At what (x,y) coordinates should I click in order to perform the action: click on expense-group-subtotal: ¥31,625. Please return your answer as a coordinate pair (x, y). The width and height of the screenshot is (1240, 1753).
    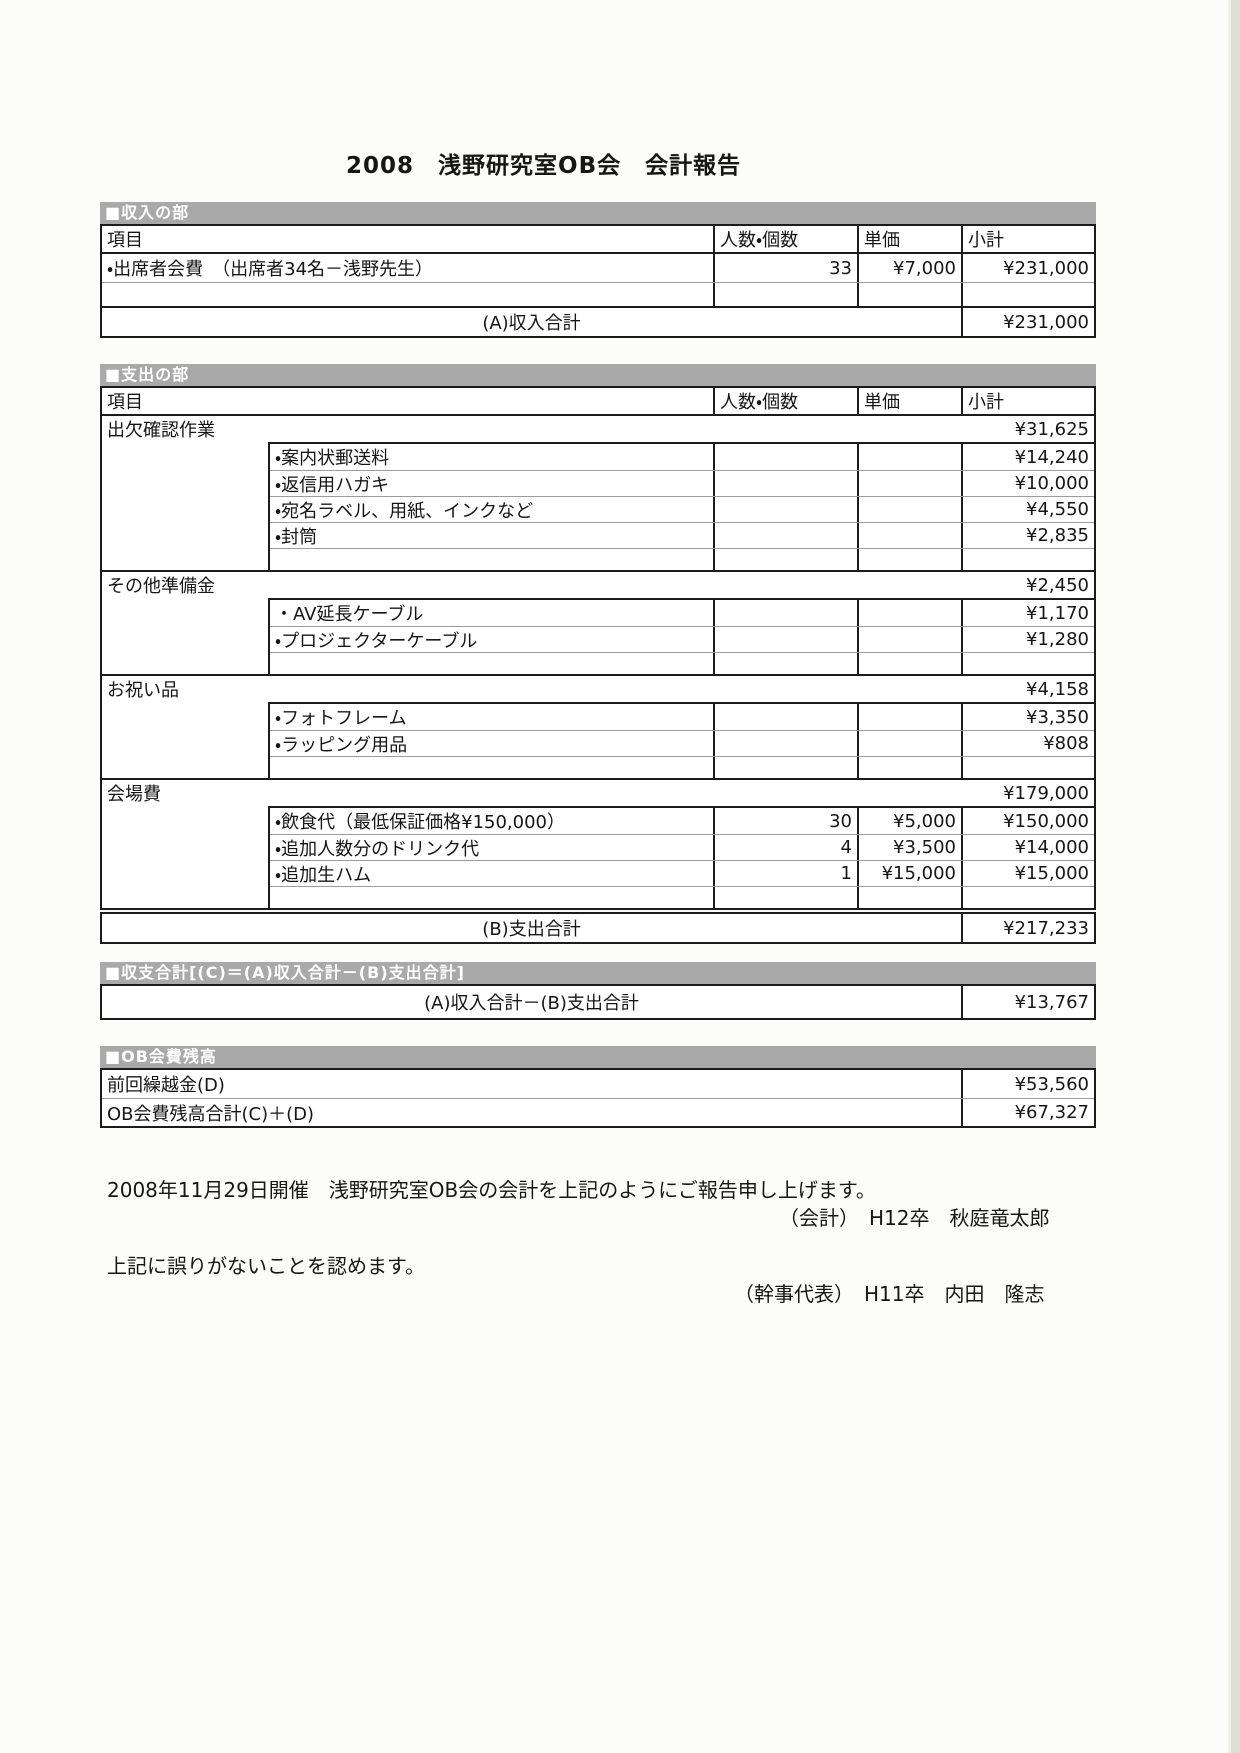
    Looking at the image, I should click on (1051, 429).